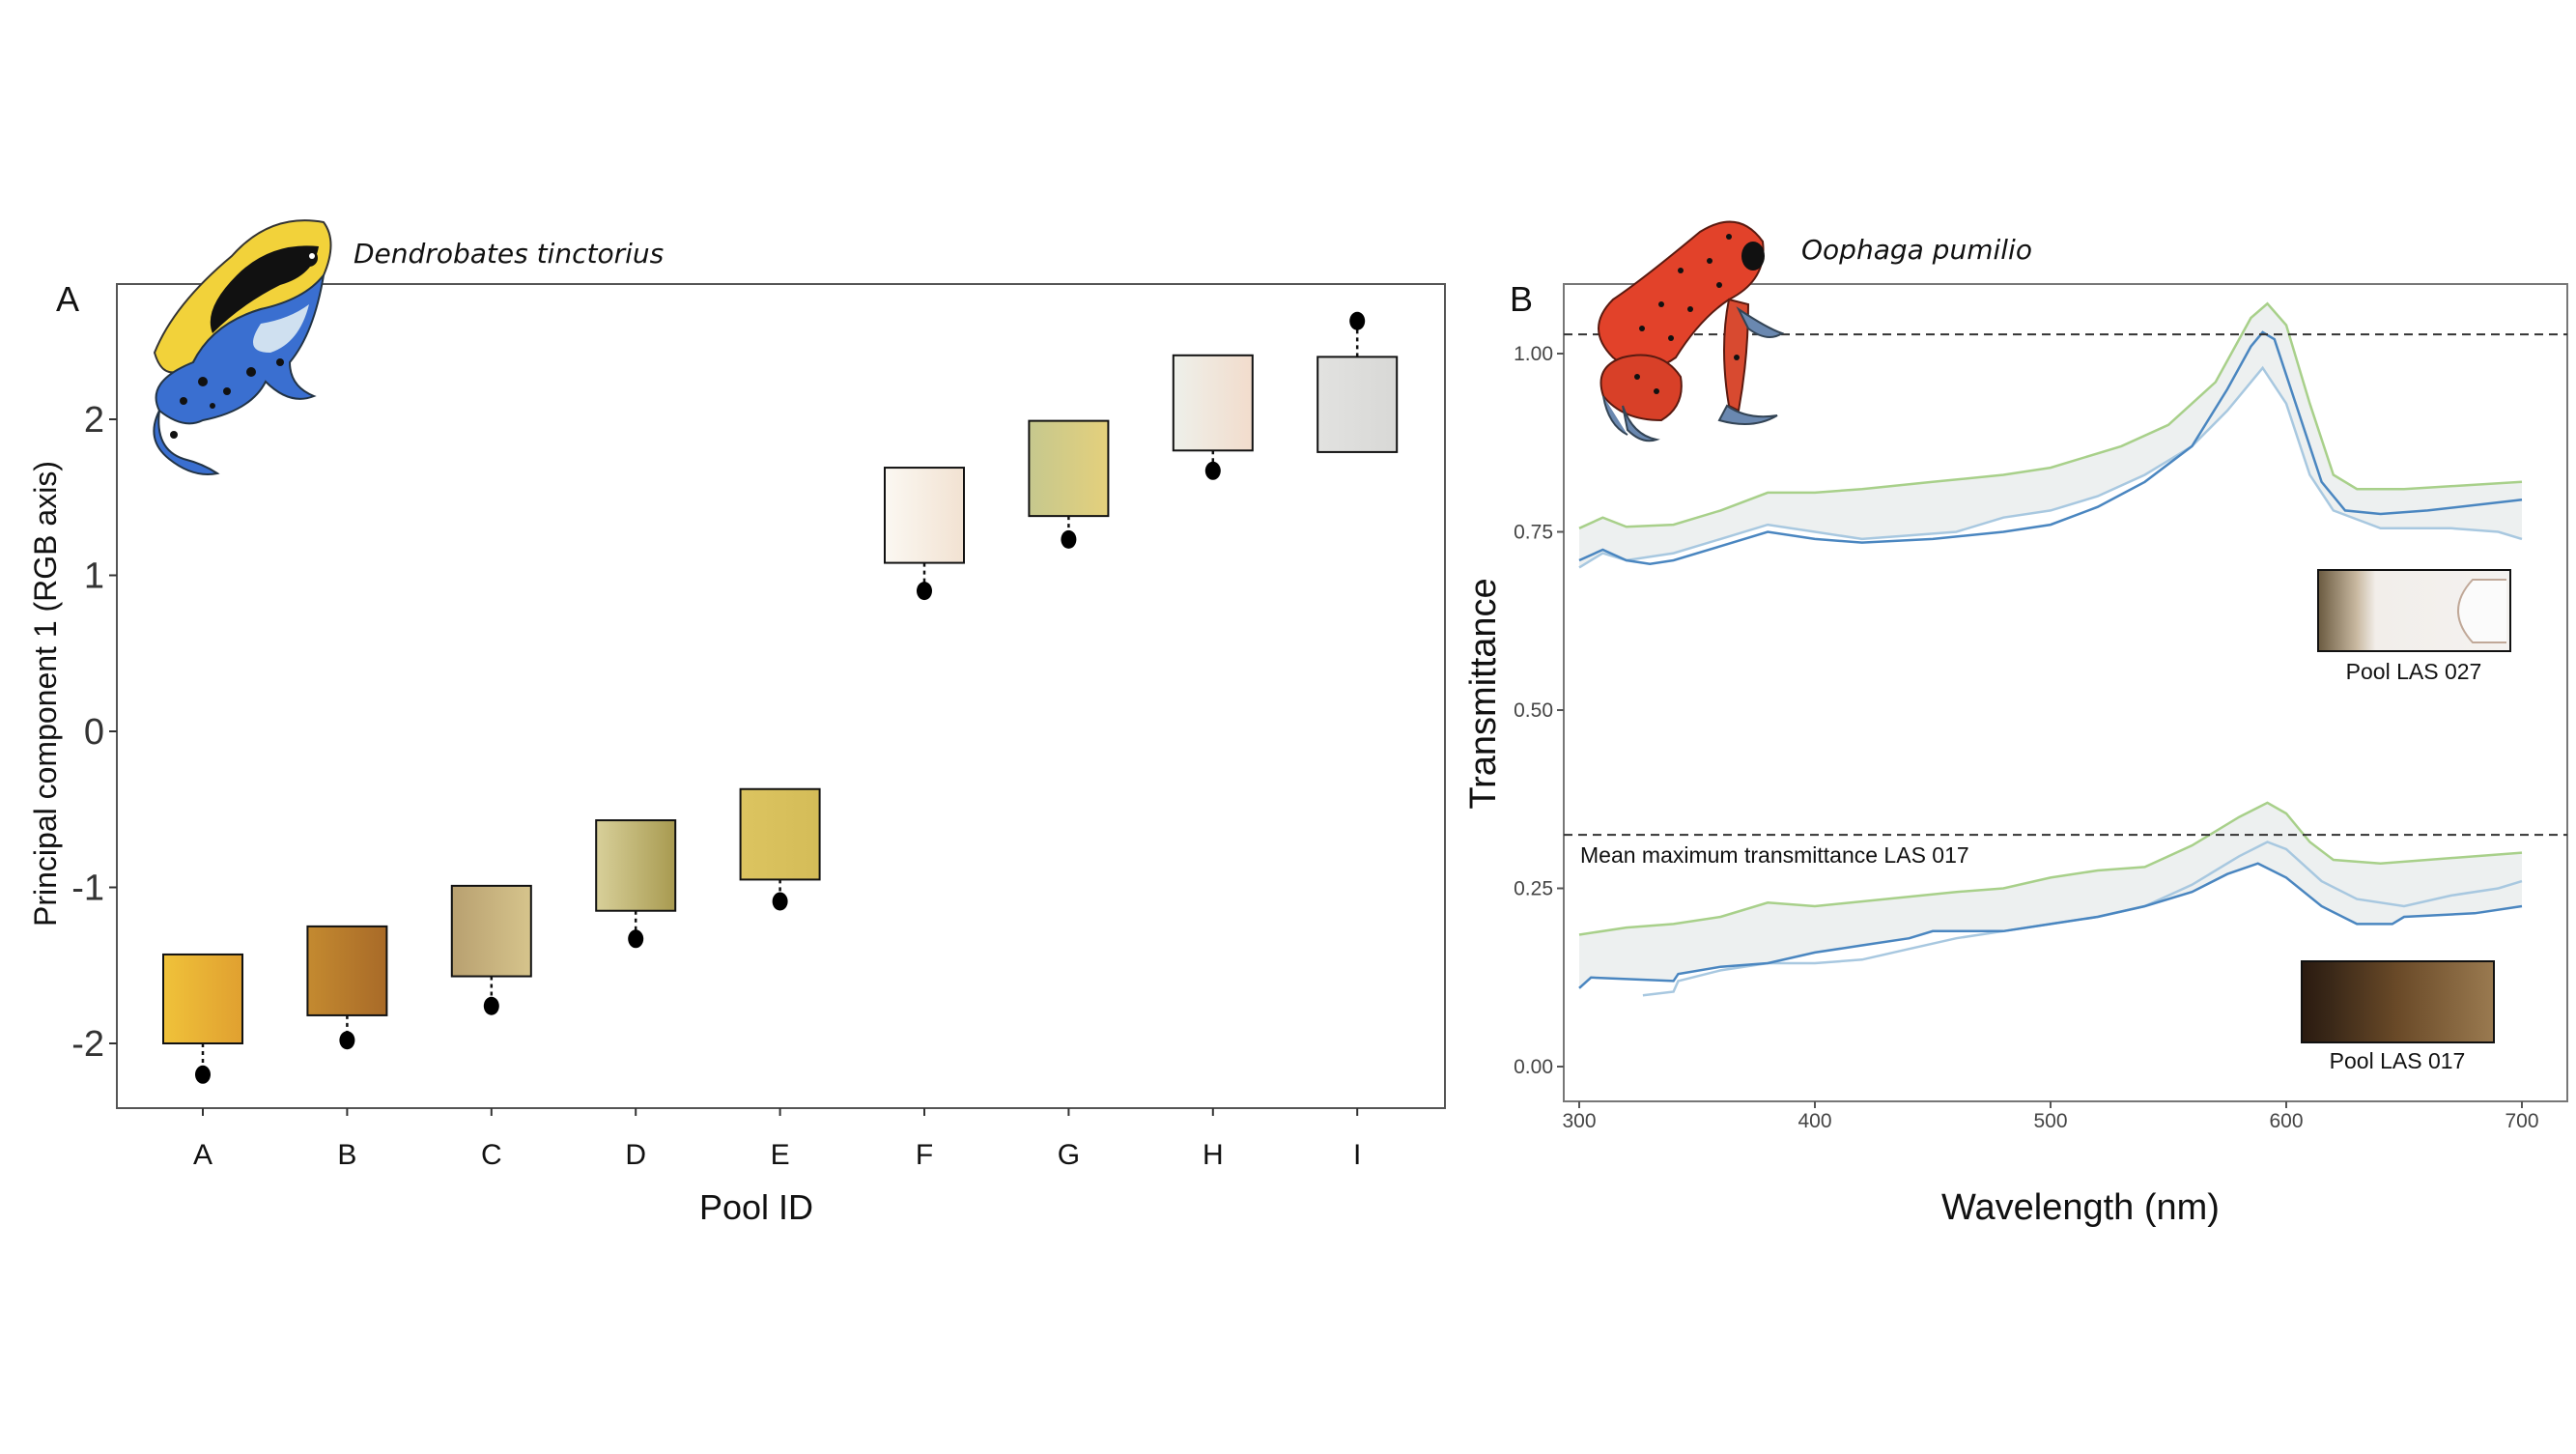 This screenshot has width=2576, height=1454. Describe the element at coordinates (1212, 471) in the screenshot. I see `data-point-H` at that location.